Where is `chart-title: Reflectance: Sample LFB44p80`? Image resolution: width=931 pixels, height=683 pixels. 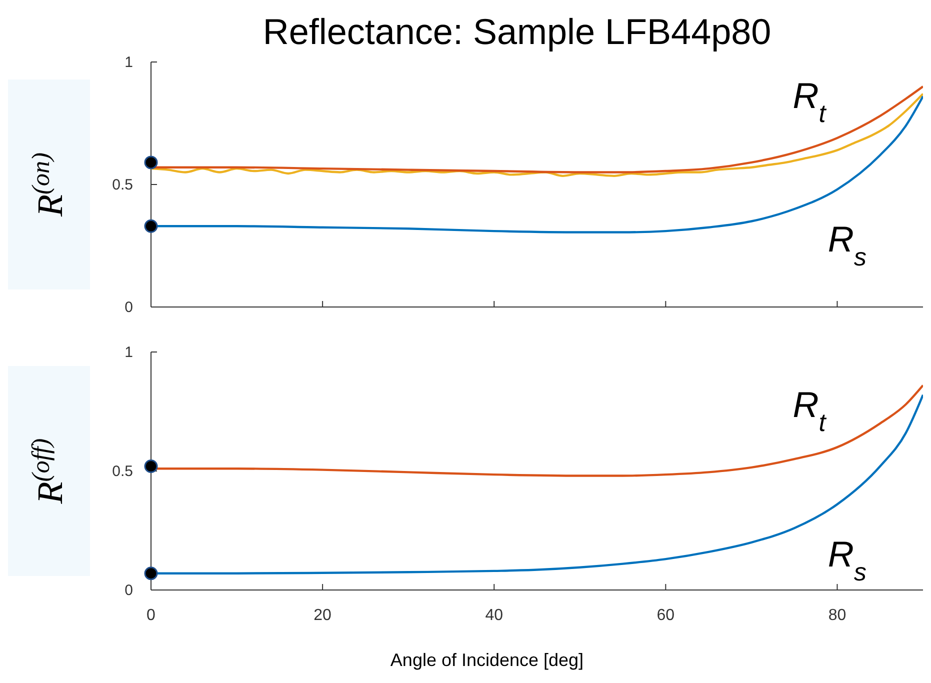
chart-title: Reflectance: Sample LFB44p80 is located at coordinates (517, 31).